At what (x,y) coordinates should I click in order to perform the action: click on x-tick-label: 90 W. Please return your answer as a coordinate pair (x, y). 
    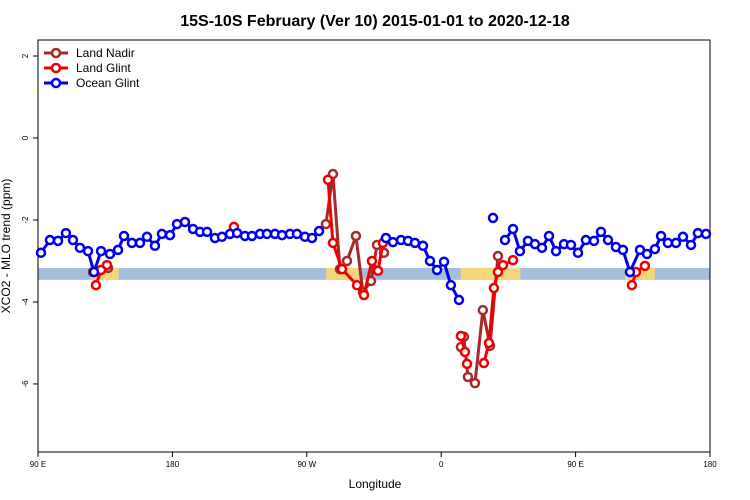
    Looking at the image, I should click on (306, 464).